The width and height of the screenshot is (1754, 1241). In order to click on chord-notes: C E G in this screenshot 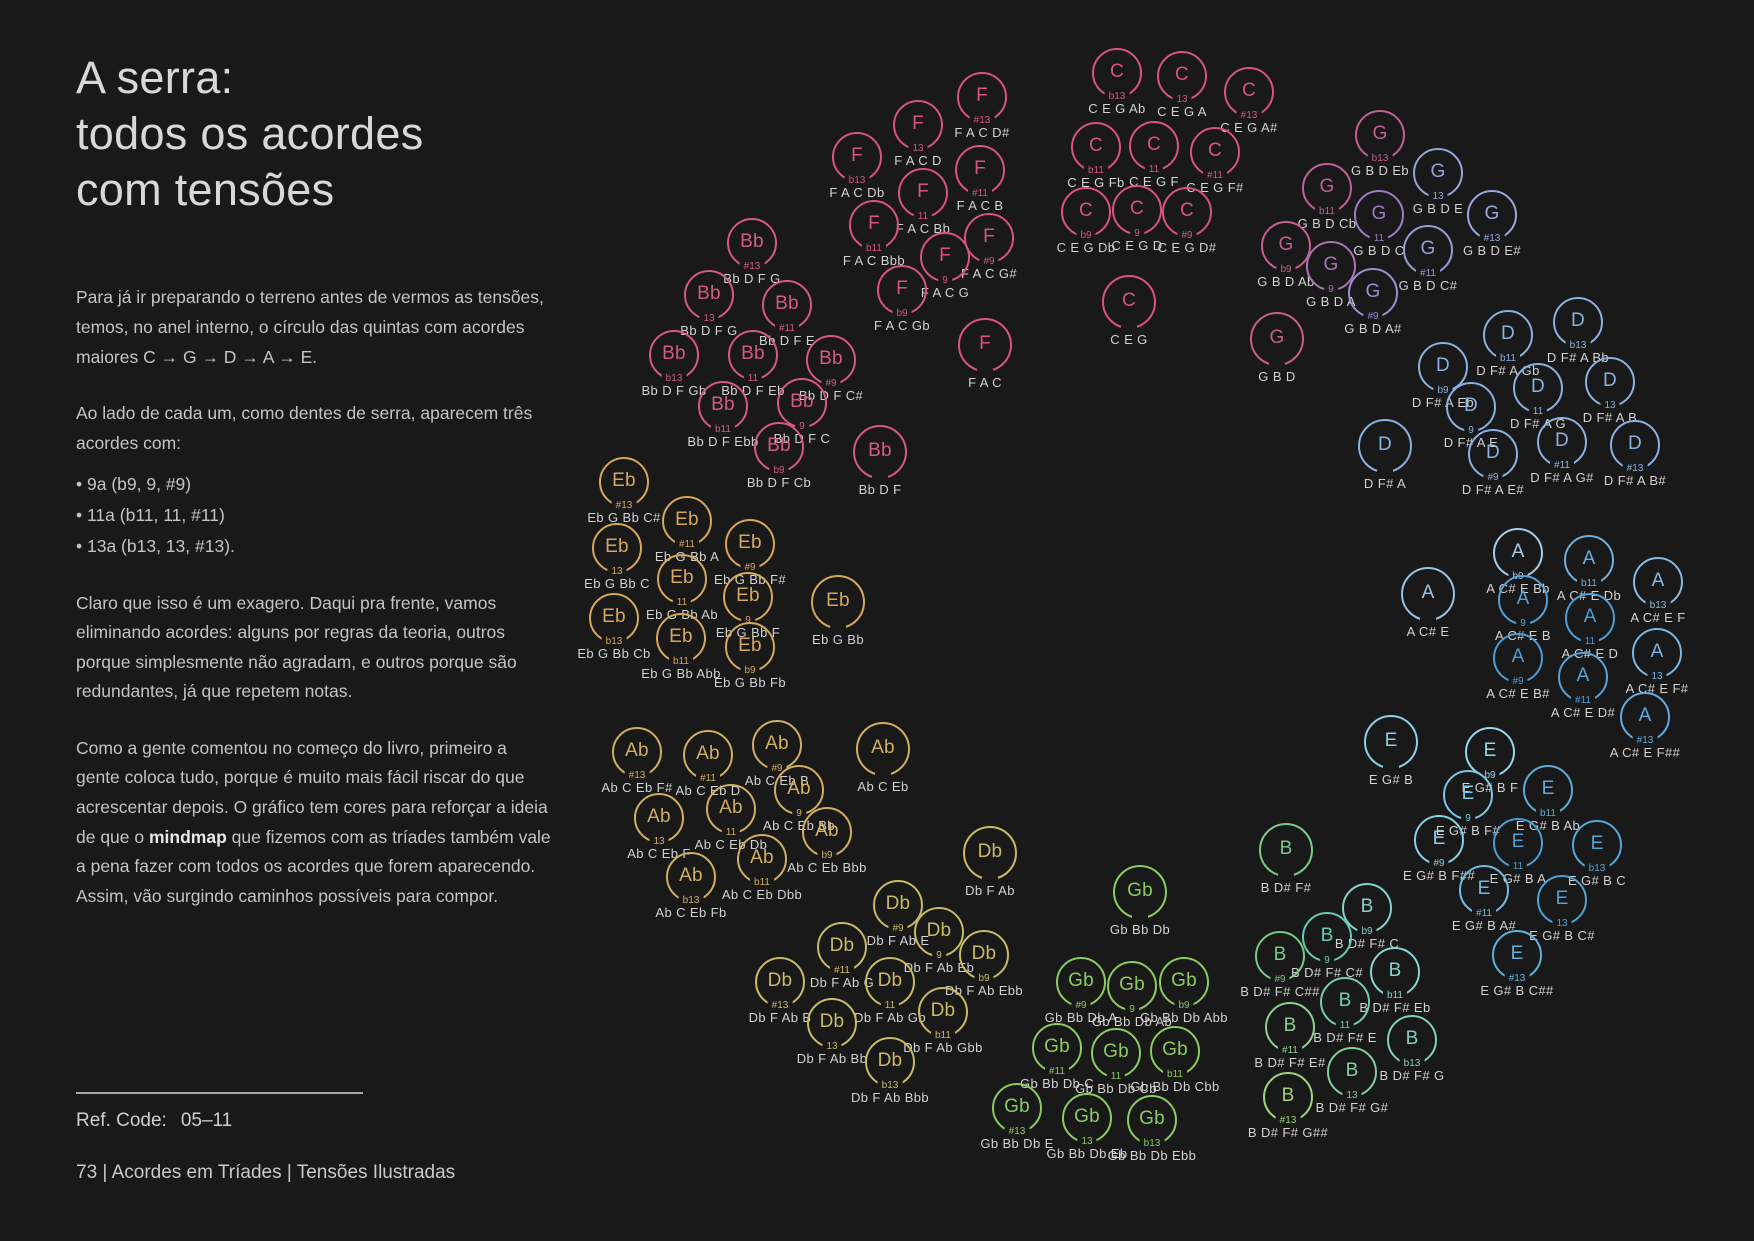, I will do `click(1129, 339)`.